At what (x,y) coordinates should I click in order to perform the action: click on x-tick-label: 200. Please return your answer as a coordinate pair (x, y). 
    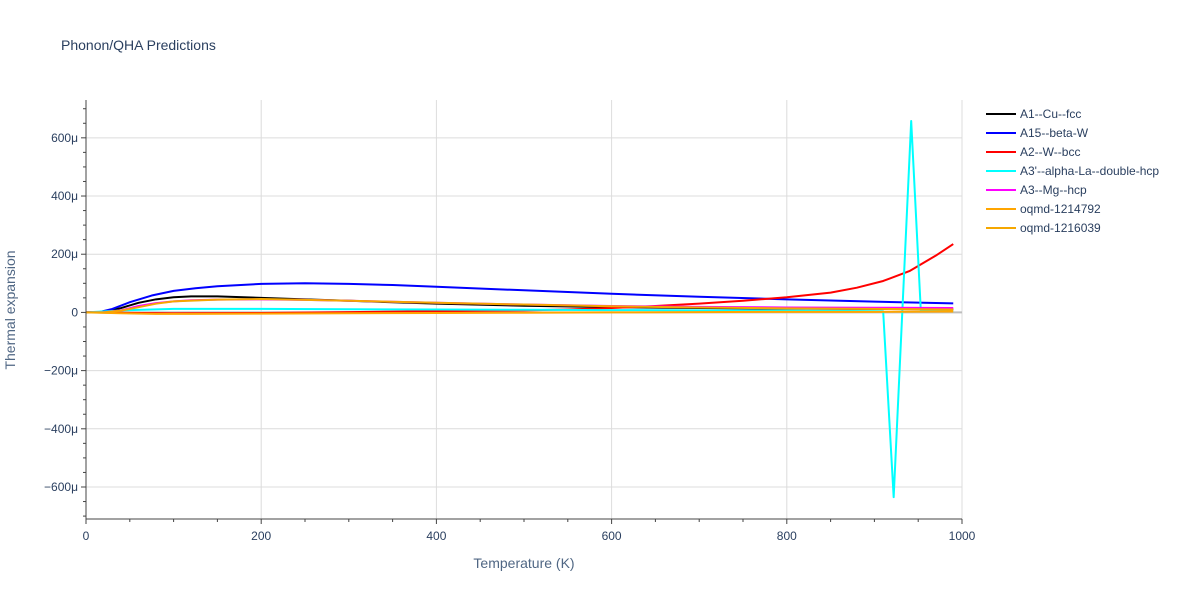
    Looking at the image, I should click on (261, 536).